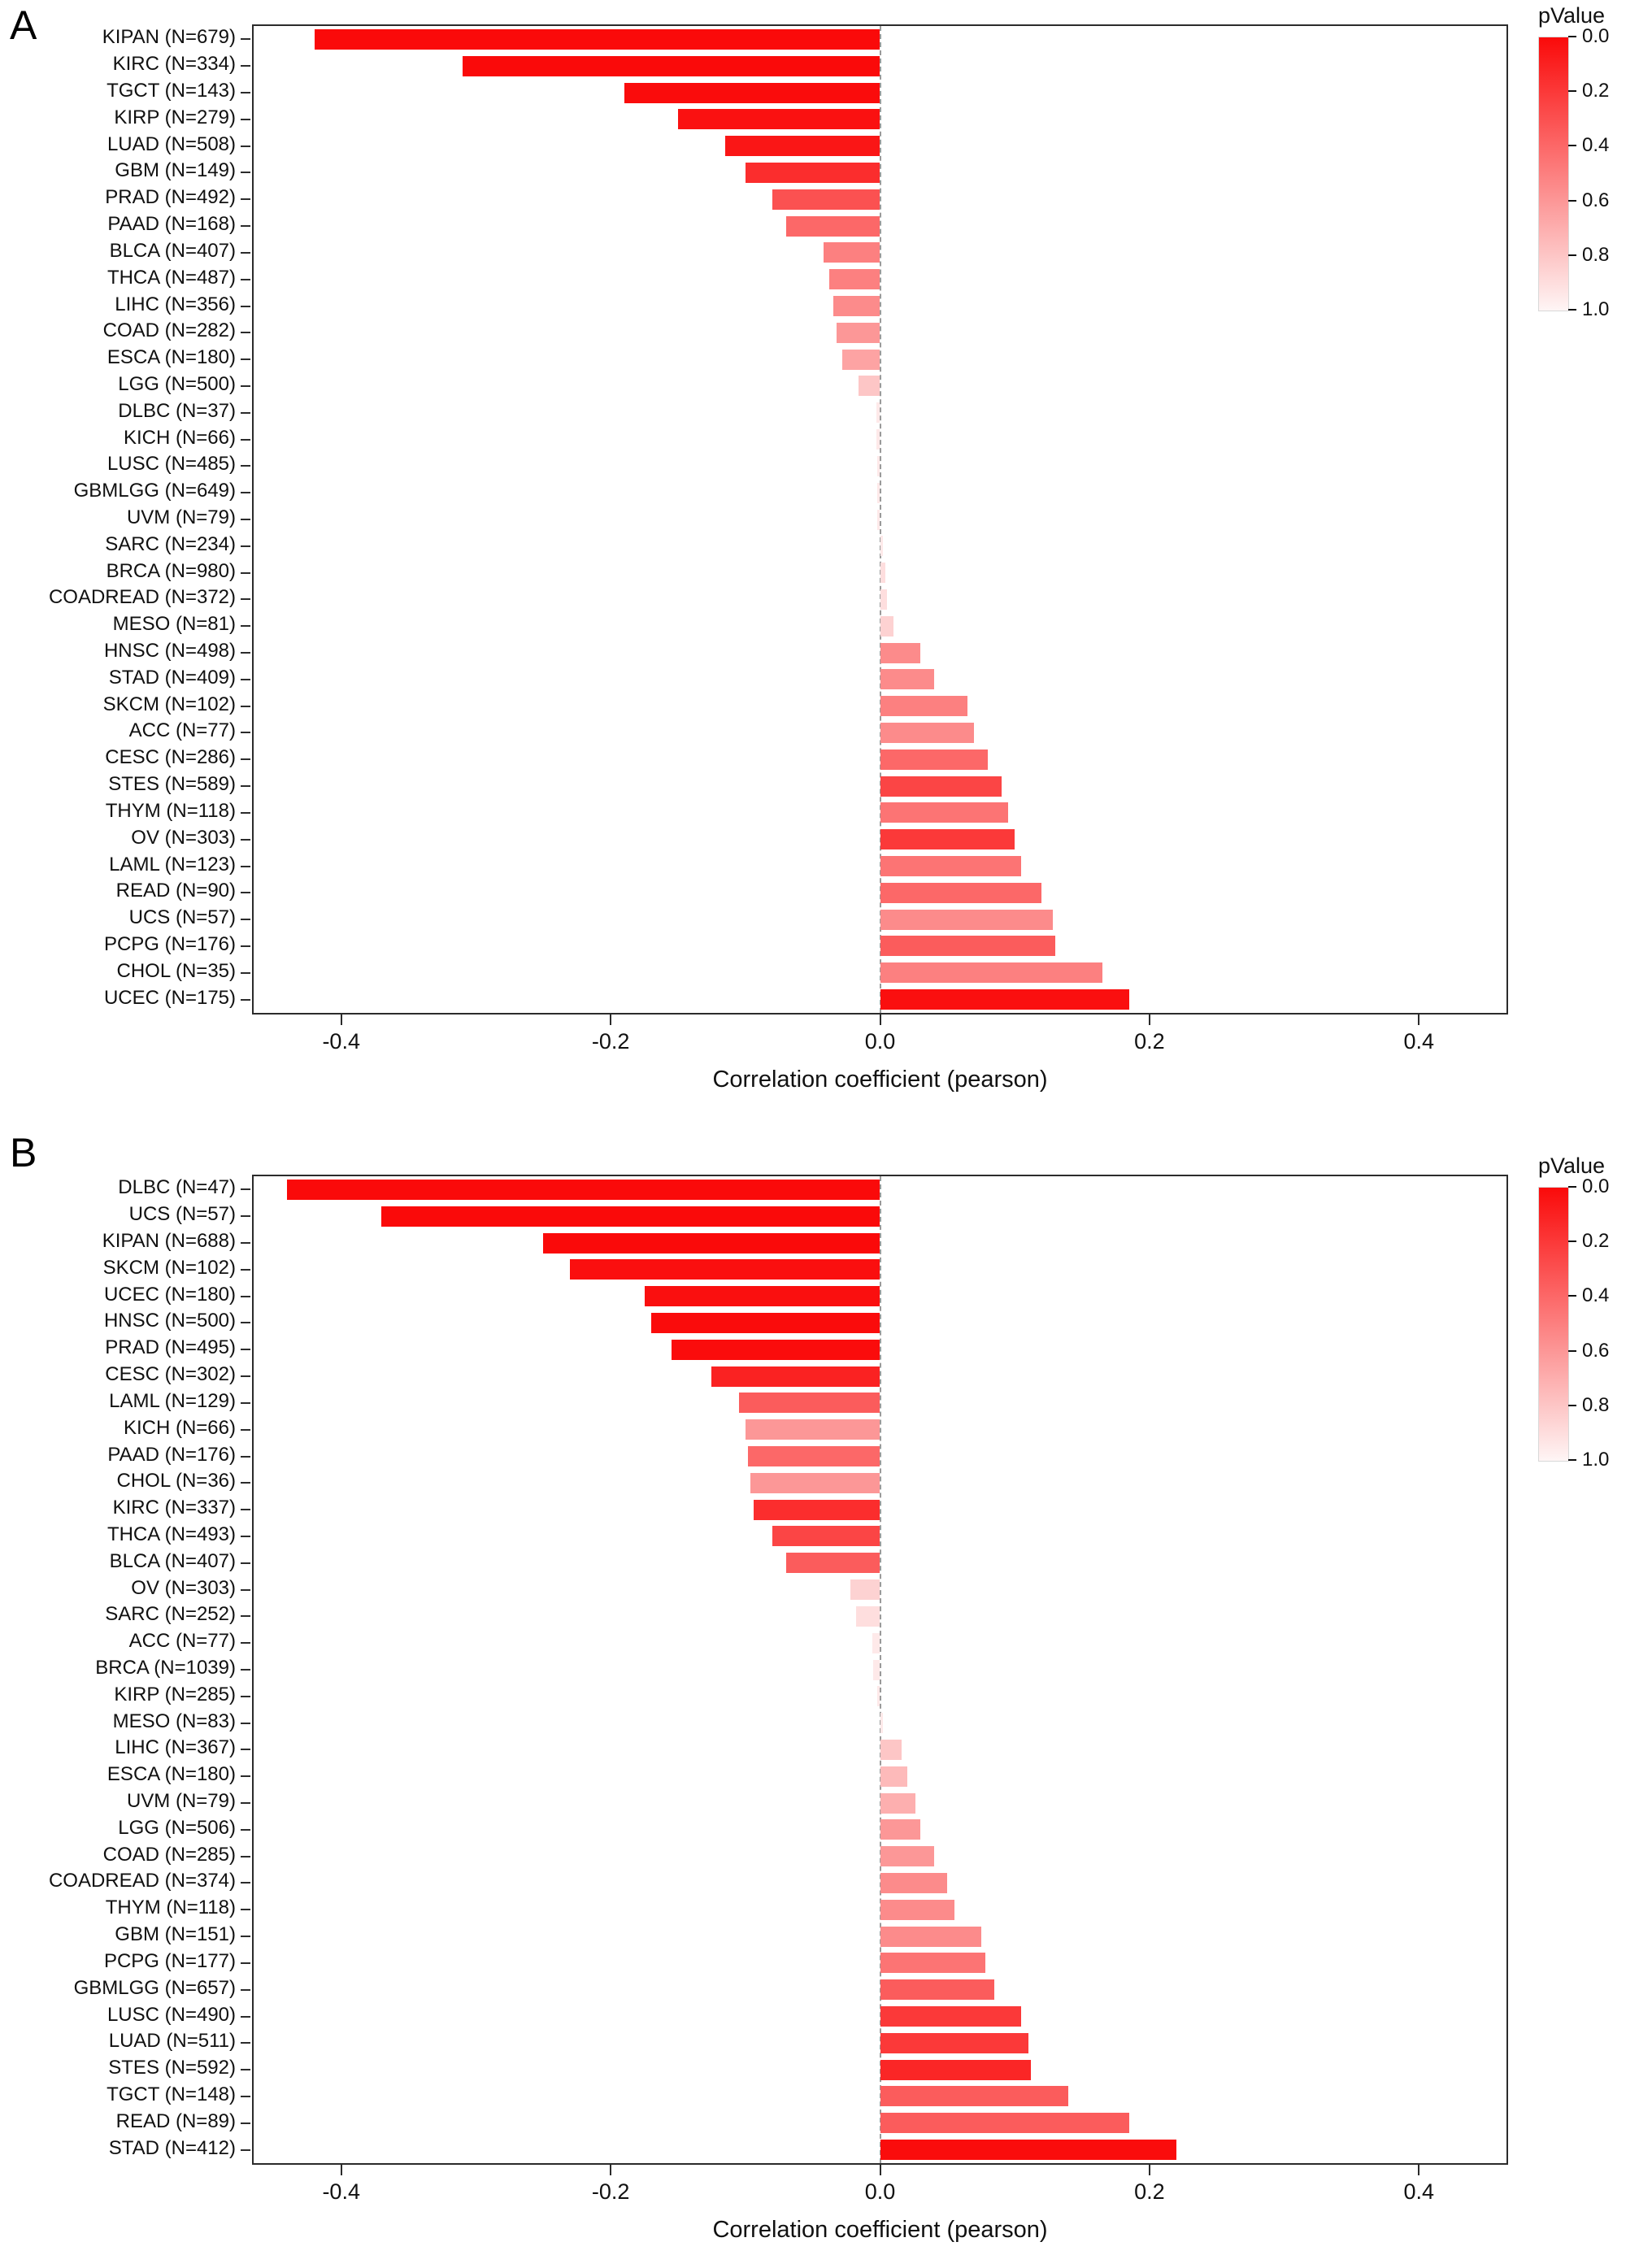  Describe the element at coordinates (171, 1534) in the screenshot. I see `y-axis-label: THCA (N=493)` at that location.